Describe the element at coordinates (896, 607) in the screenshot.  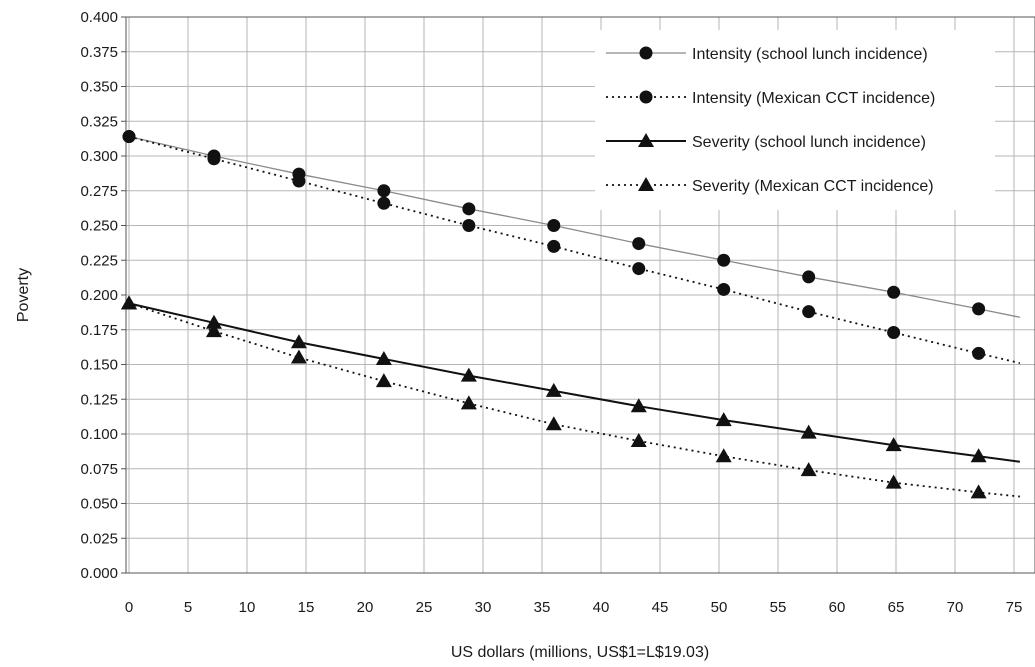
I see `x-tick-label: 65` at that location.